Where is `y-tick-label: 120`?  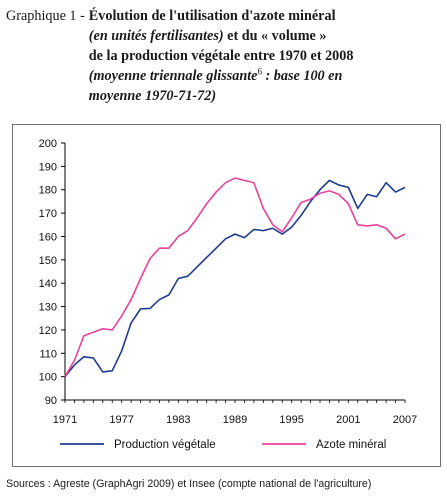
y-tick-label: 120 is located at coordinates (48, 331).